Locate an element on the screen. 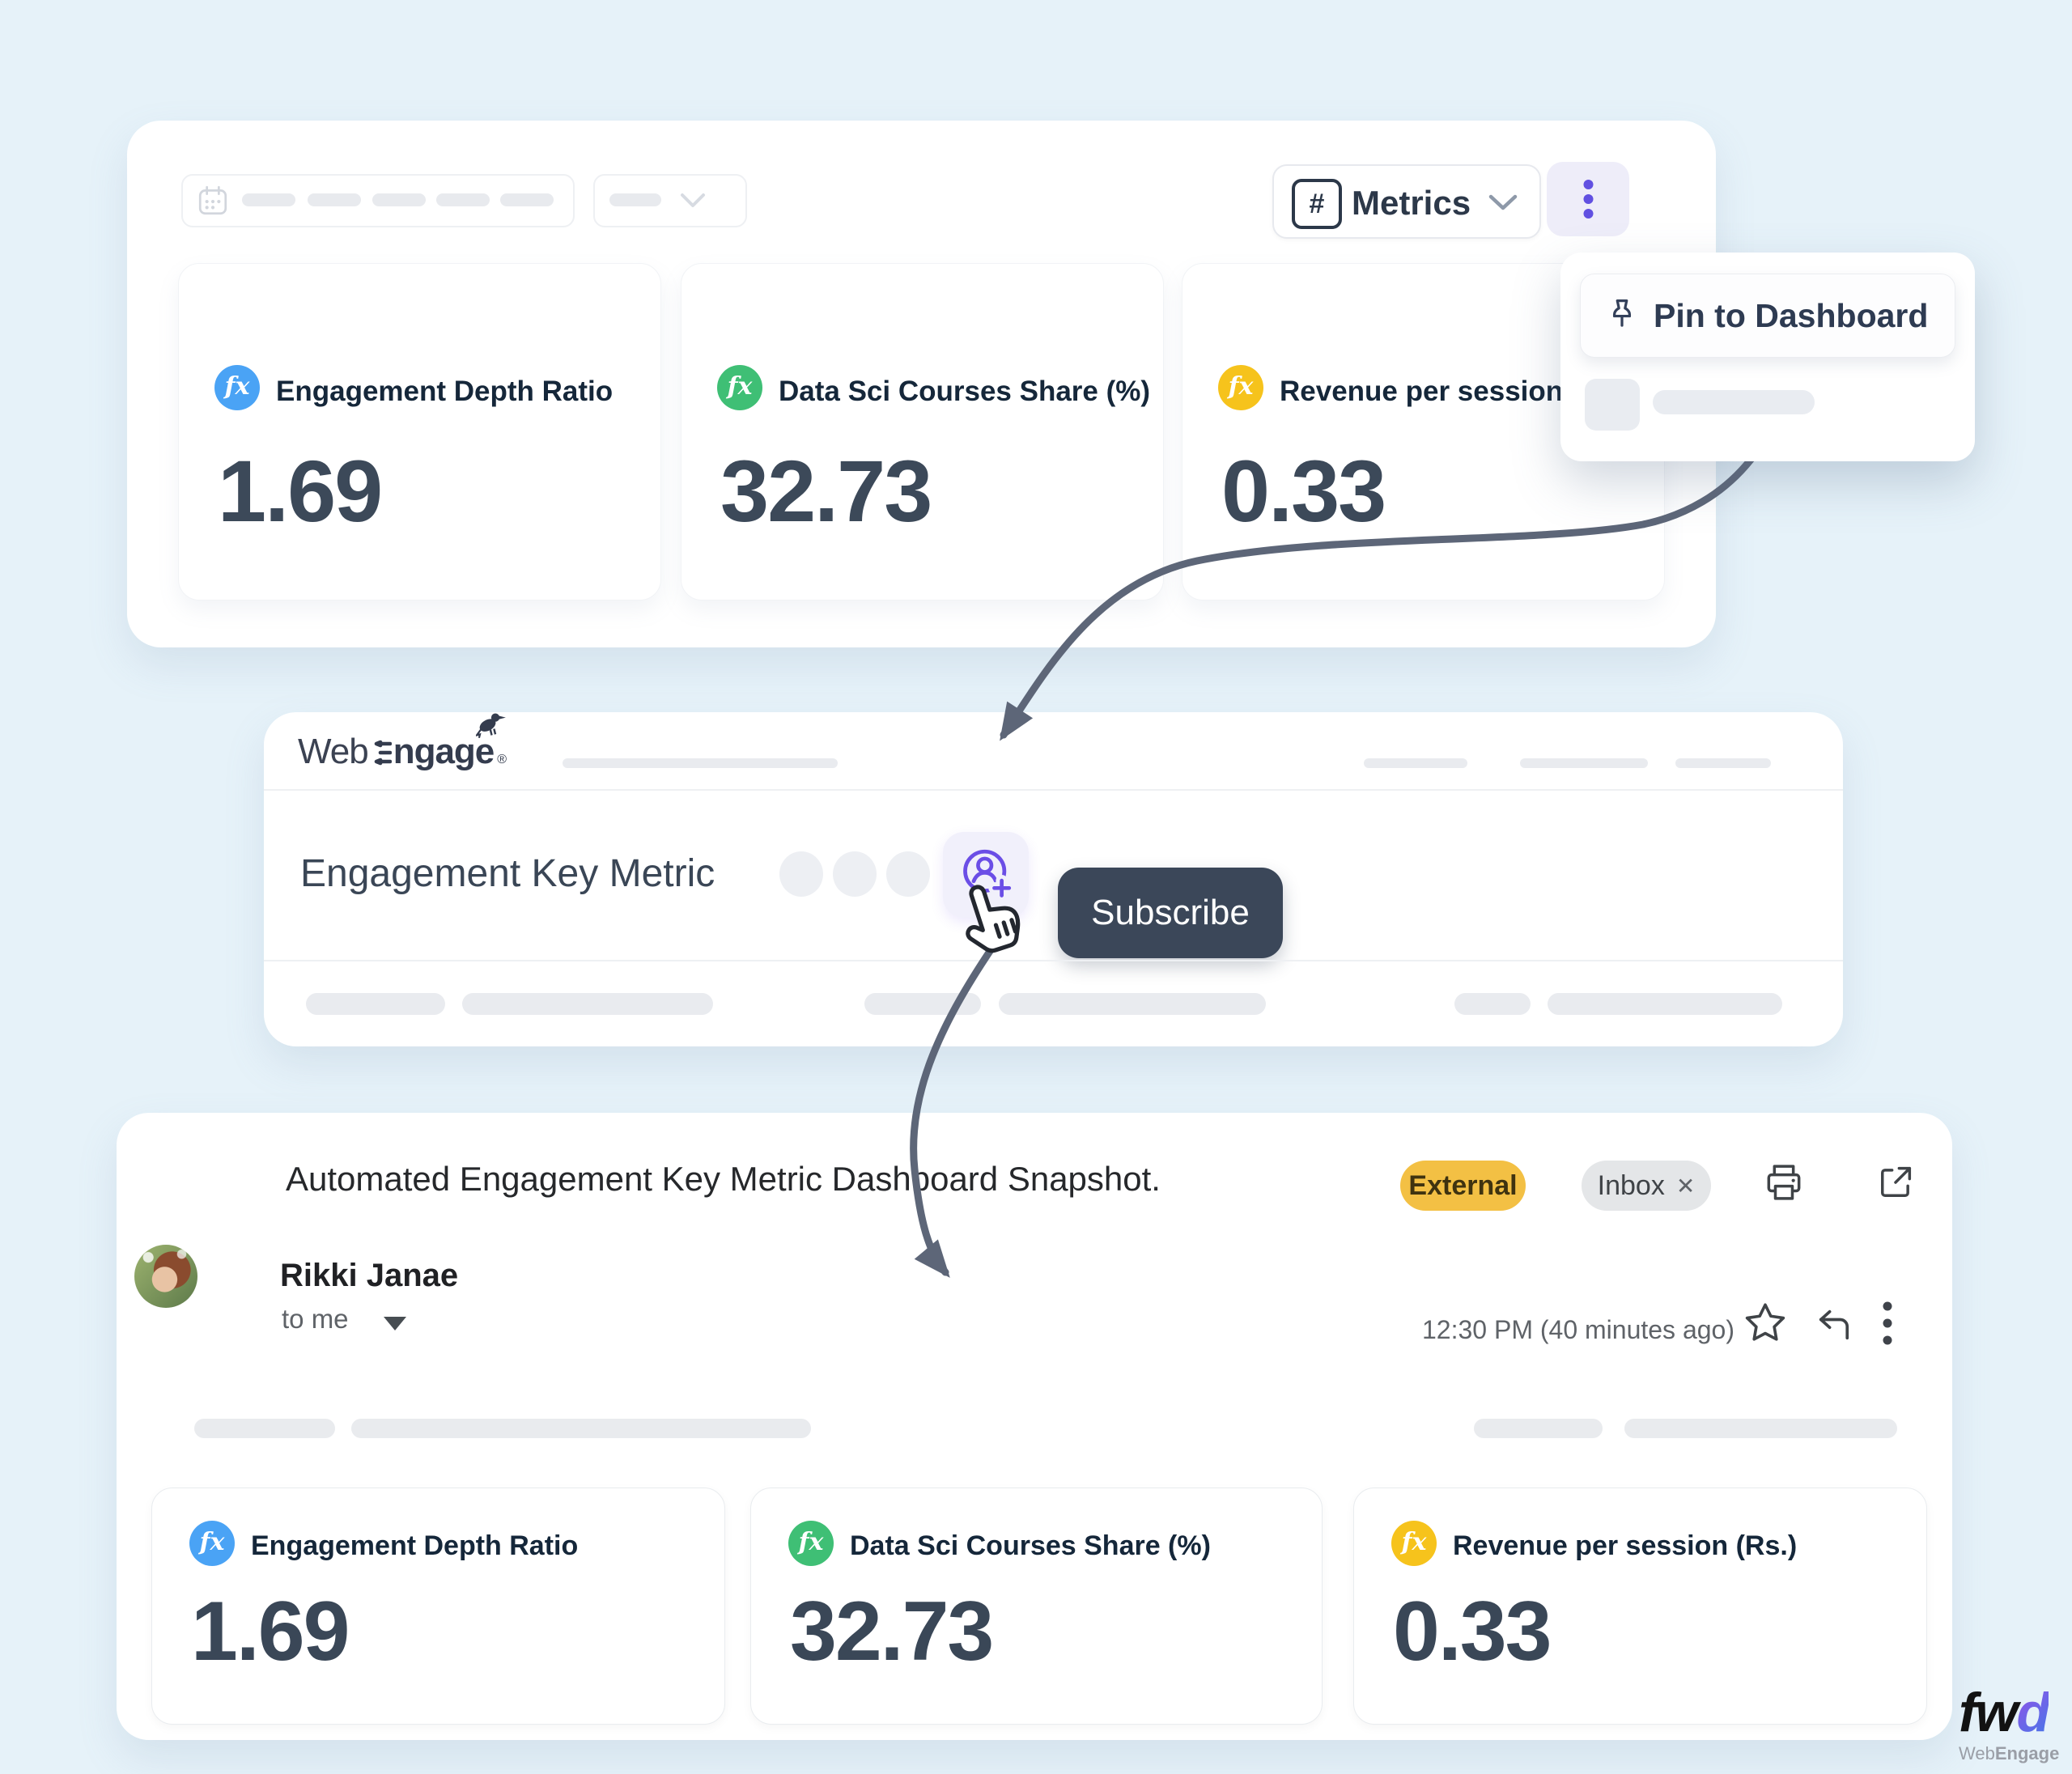 This screenshot has width=2072, height=1774. remove-label-icon: ✕ is located at coordinates (1685, 1186).